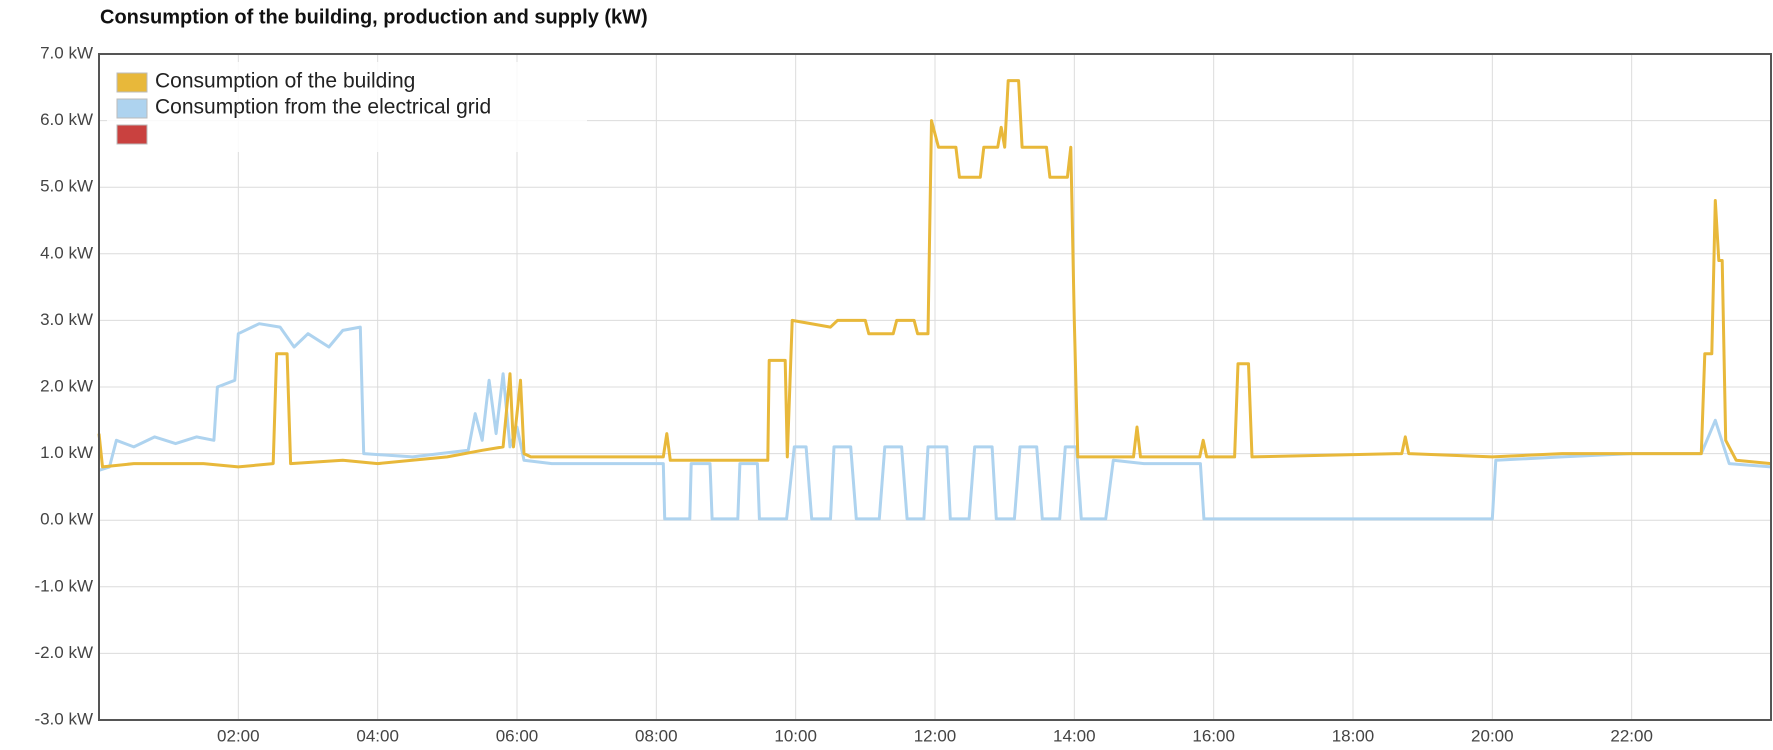 This screenshot has height=750, width=1773. What do you see at coordinates (517, 735) in the screenshot?
I see `x-tick-label: 06:00` at bounding box center [517, 735].